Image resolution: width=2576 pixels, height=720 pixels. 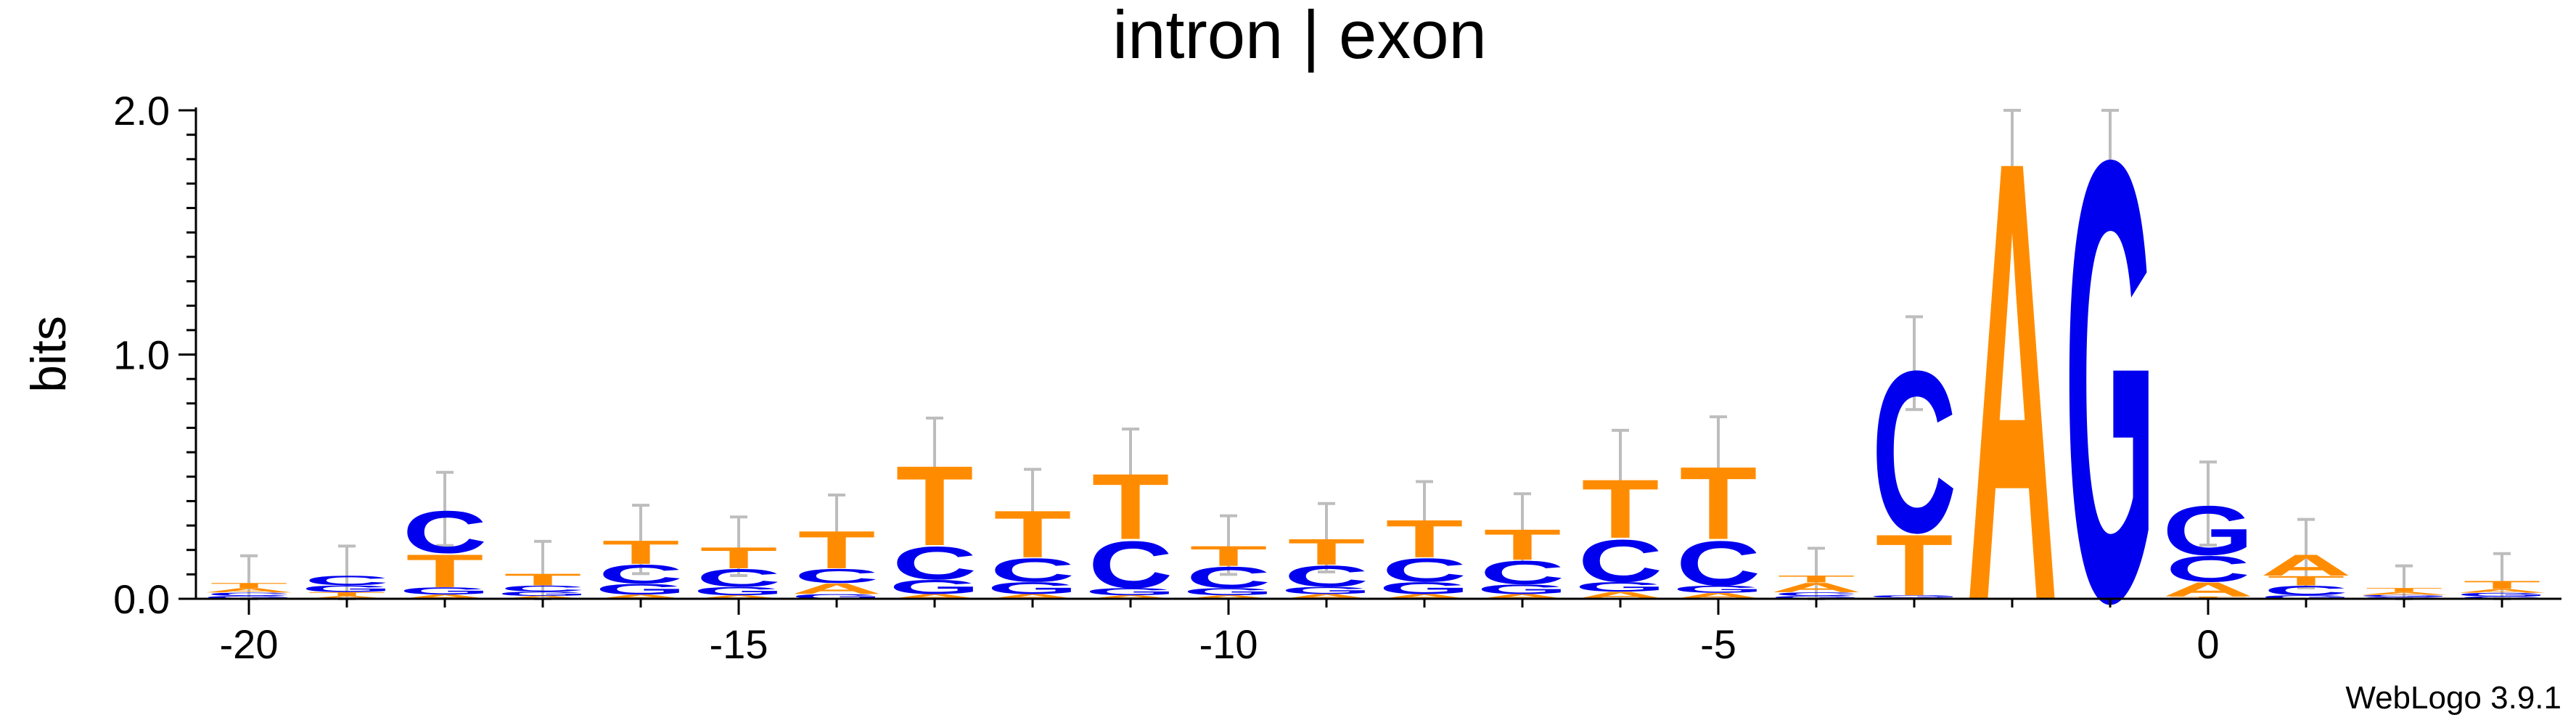 I want to click on y-tick-label: 1.0, so click(x=141, y=355).